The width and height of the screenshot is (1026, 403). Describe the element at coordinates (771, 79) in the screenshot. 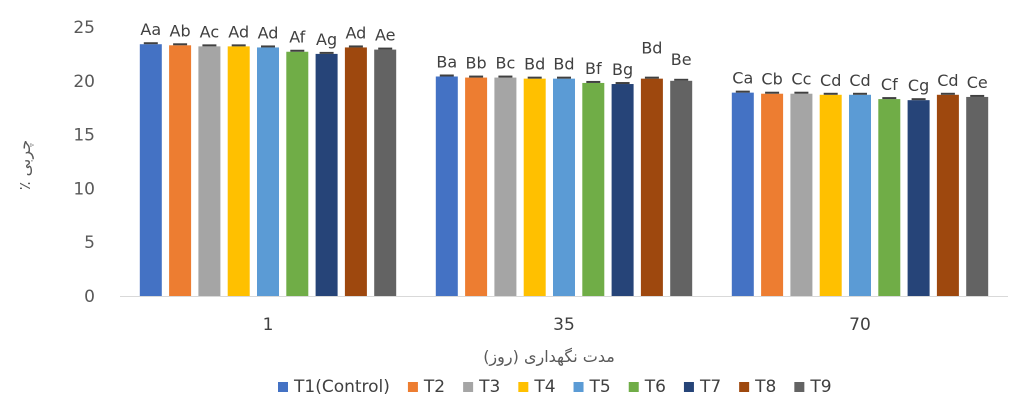

I see `data-label: Cb` at that location.